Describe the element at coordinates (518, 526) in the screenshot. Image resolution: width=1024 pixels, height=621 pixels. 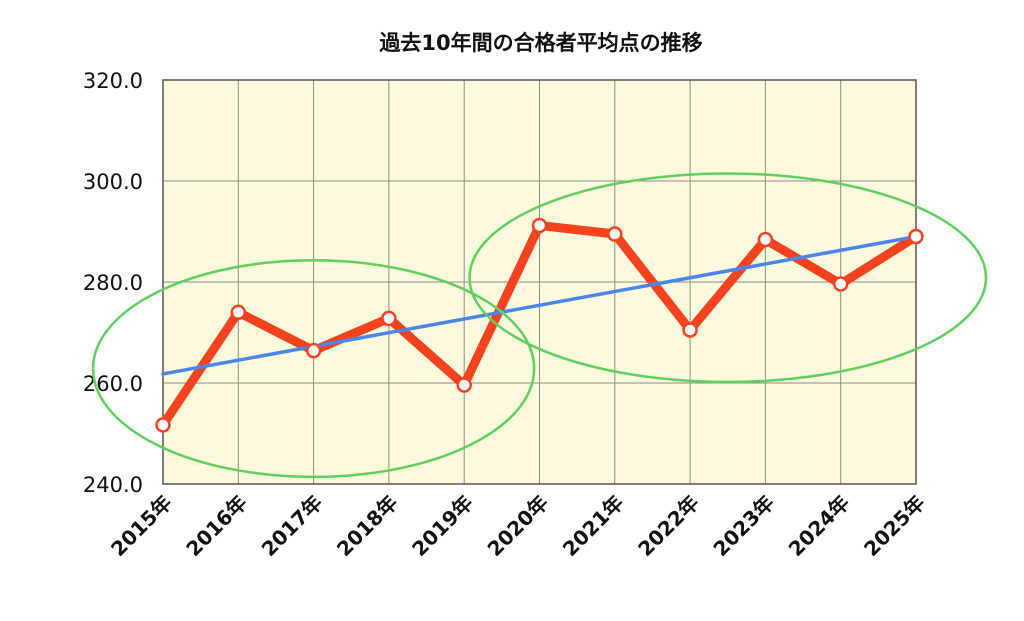
I see `x-tick-label: 2020年` at that location.